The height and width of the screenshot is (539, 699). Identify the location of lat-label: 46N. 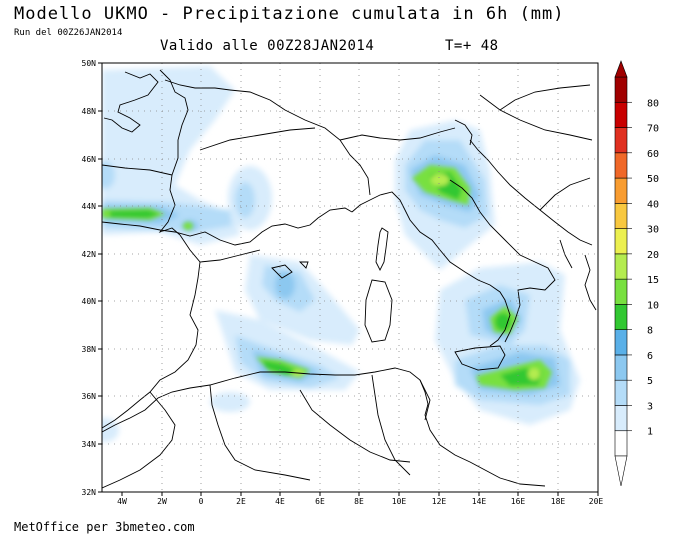
(89, 159).